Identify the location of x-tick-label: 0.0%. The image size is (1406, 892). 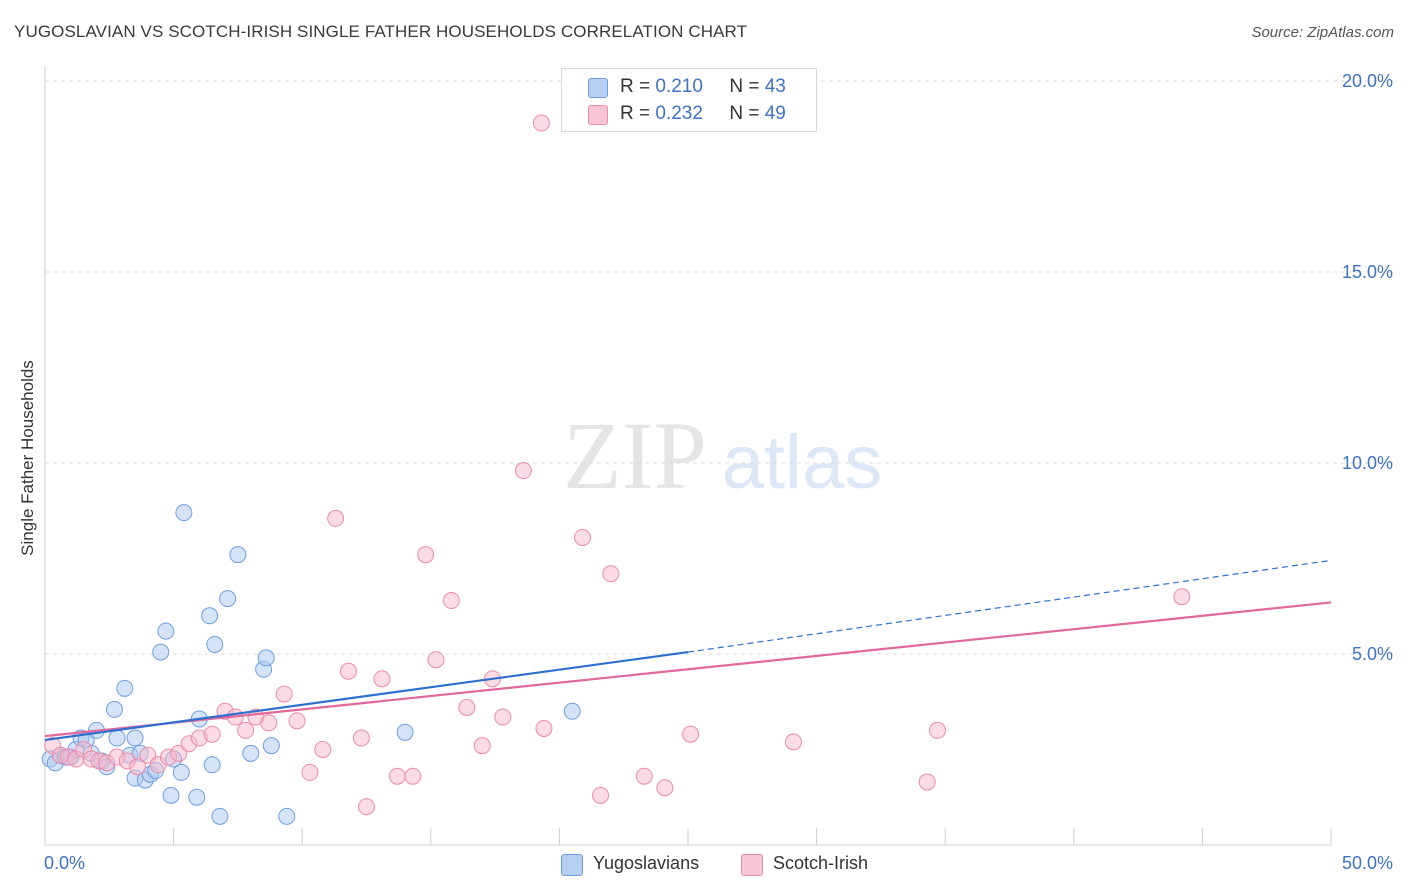
(64, 863).